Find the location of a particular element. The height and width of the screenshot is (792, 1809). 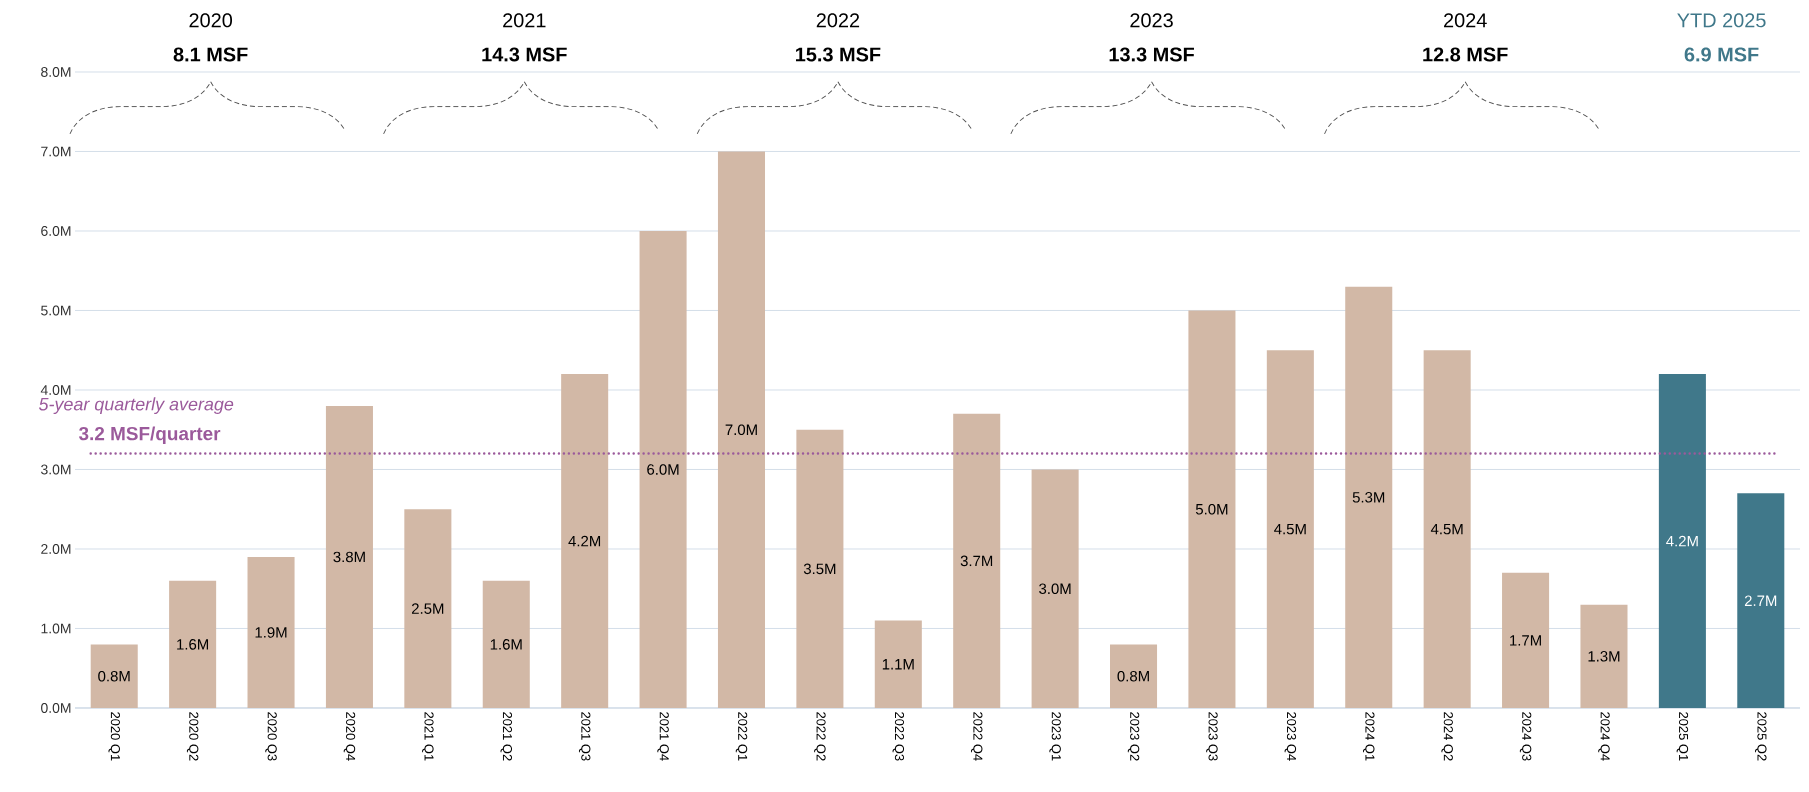

y-tick-label: 0.0M is located at coordinates (56, 708).